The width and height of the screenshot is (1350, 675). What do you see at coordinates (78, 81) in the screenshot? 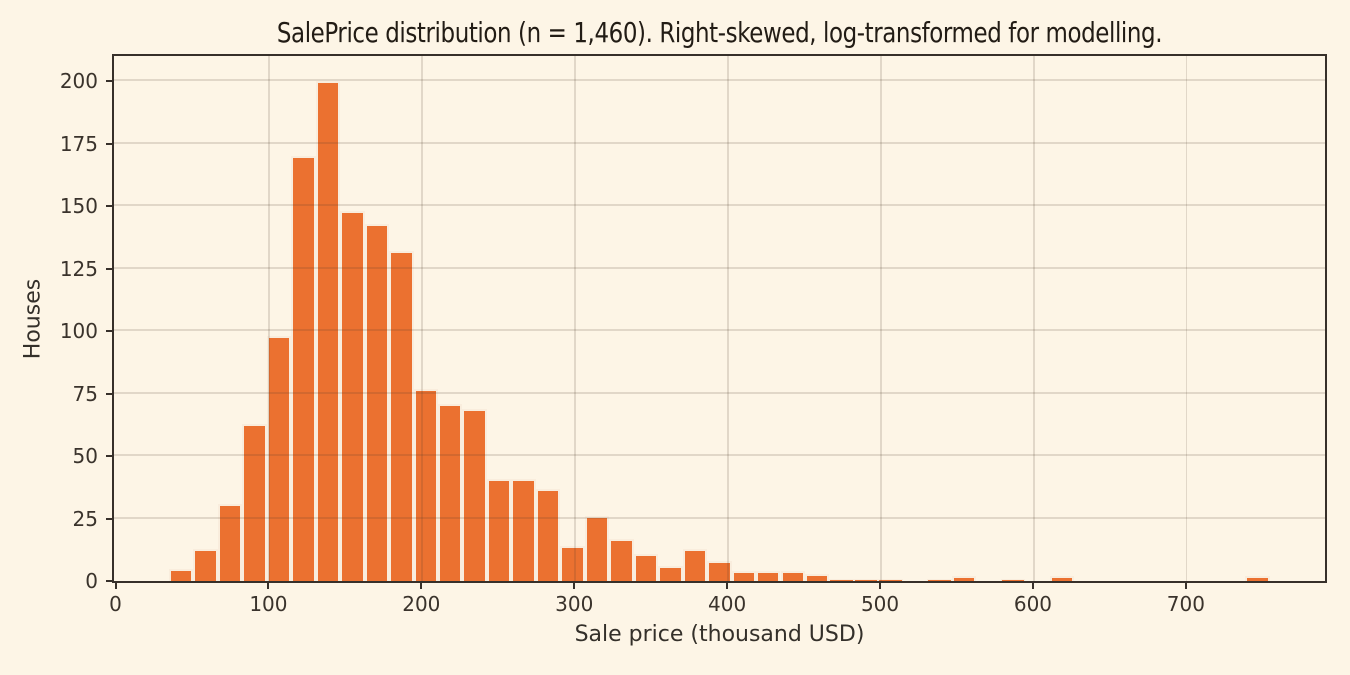
I see `y-tick-label-200: 200` at bounding box center [78, 81].